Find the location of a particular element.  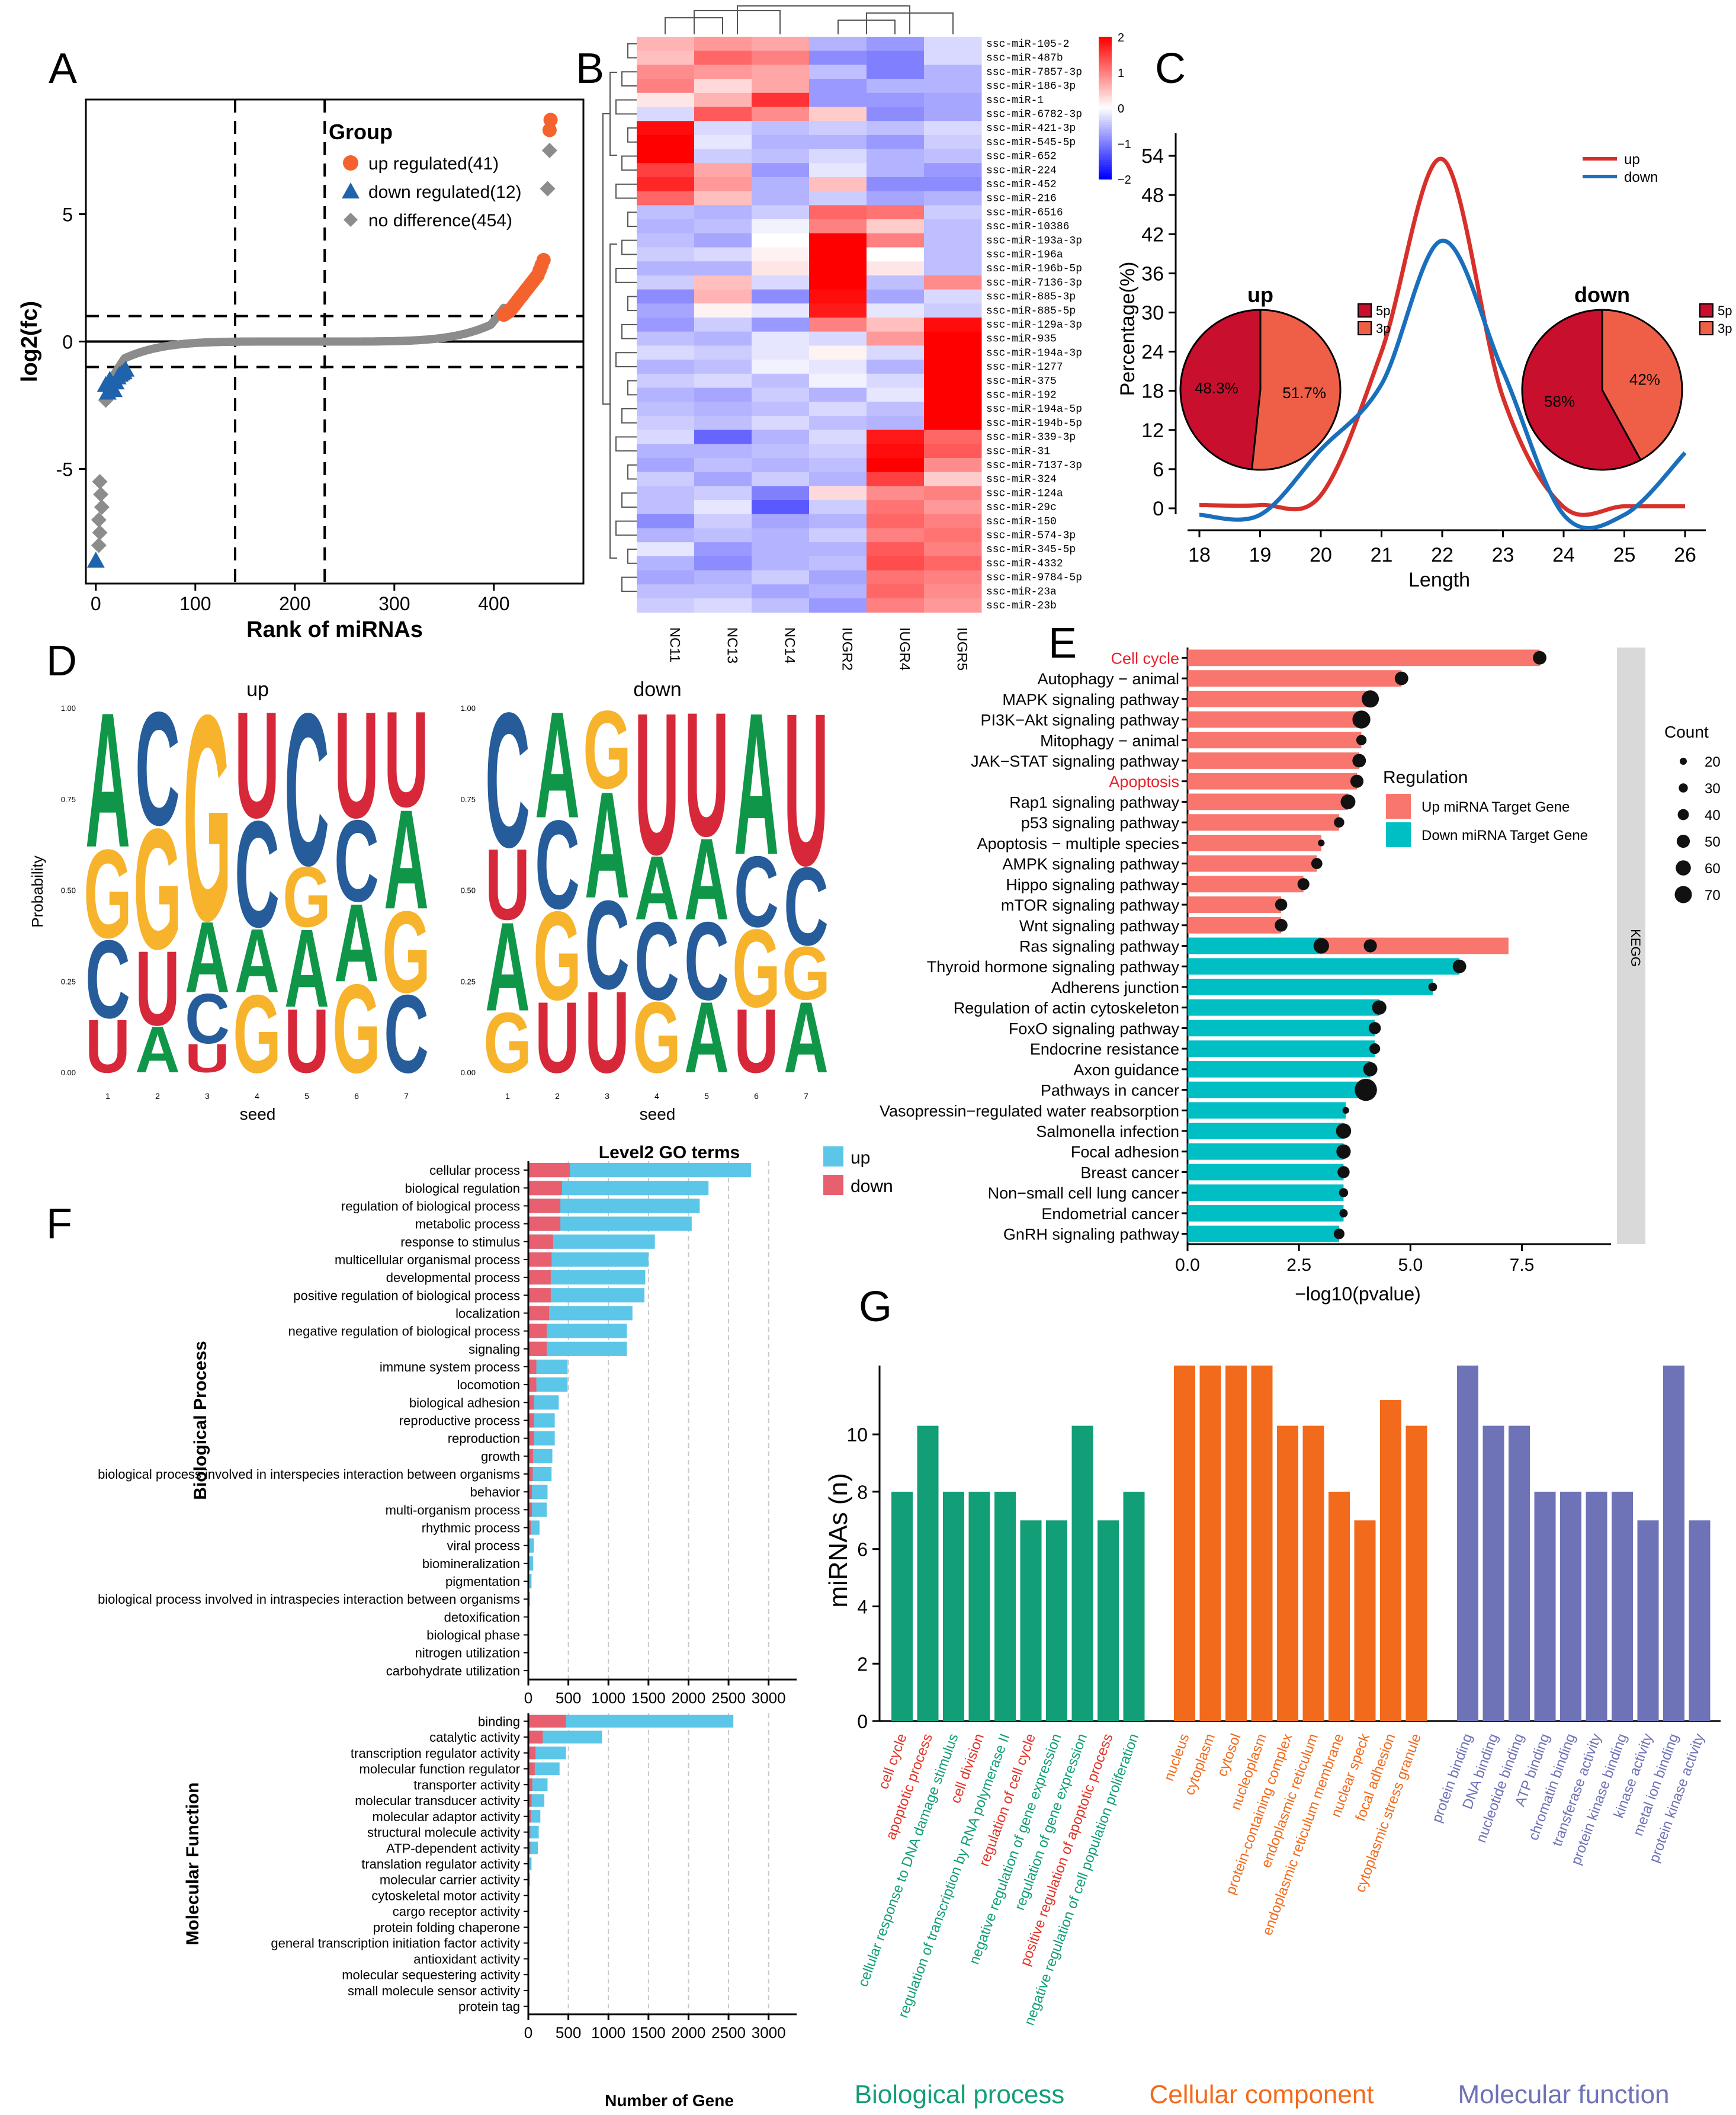

row-label: ssc-miR-196b-5p is located at coordinates (1034, 269).